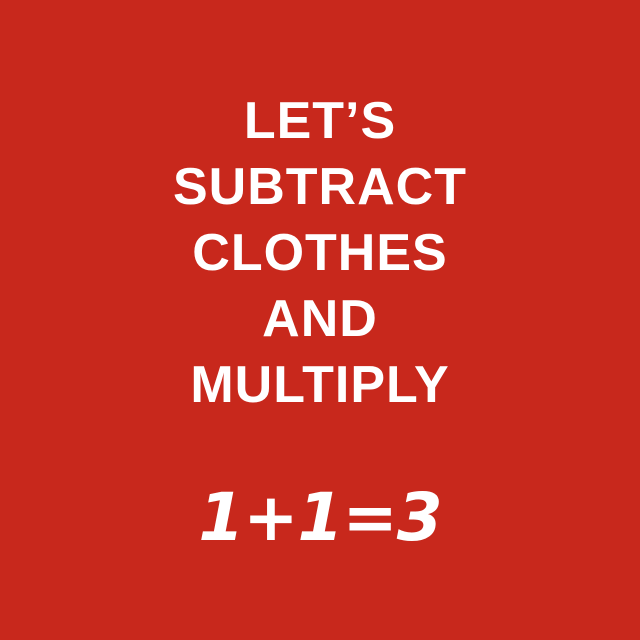 The height and width of the screenshot is (640, 640). Describe the element at coordinates (320, 517) in the screenshot. I see `equation: 1+1=3` at that location.